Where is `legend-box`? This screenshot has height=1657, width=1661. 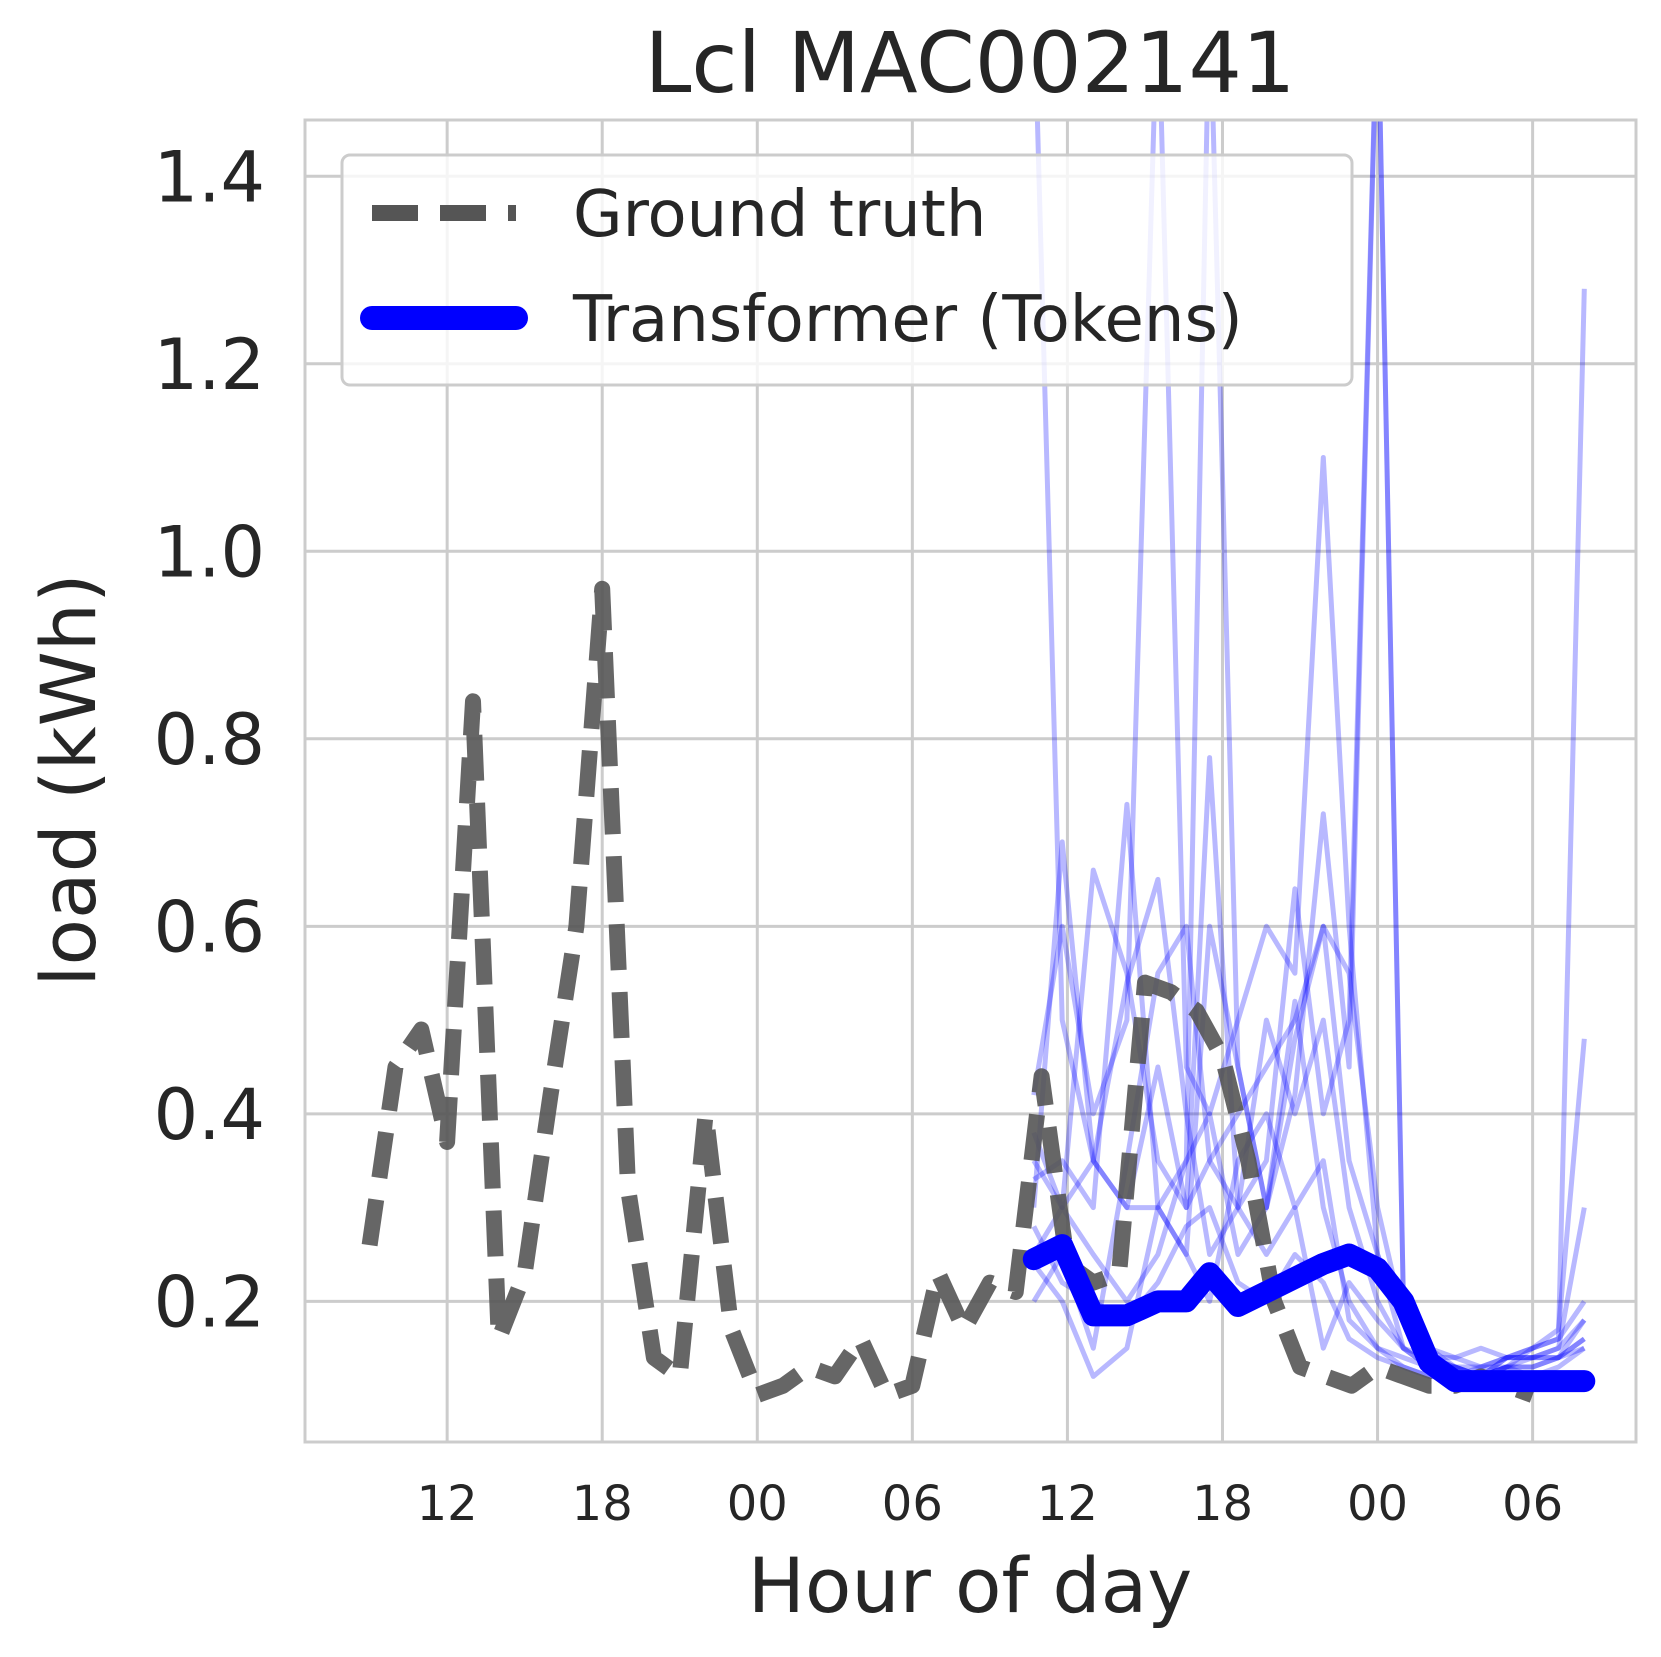 legend-box is located at coordinates (847, 270).